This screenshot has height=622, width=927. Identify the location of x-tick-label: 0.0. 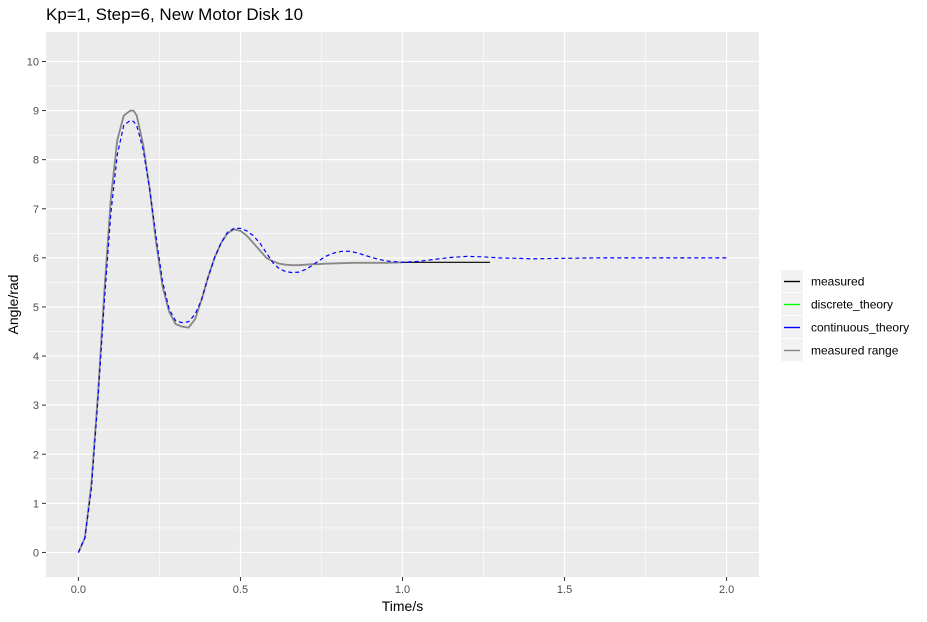
(78, 590).